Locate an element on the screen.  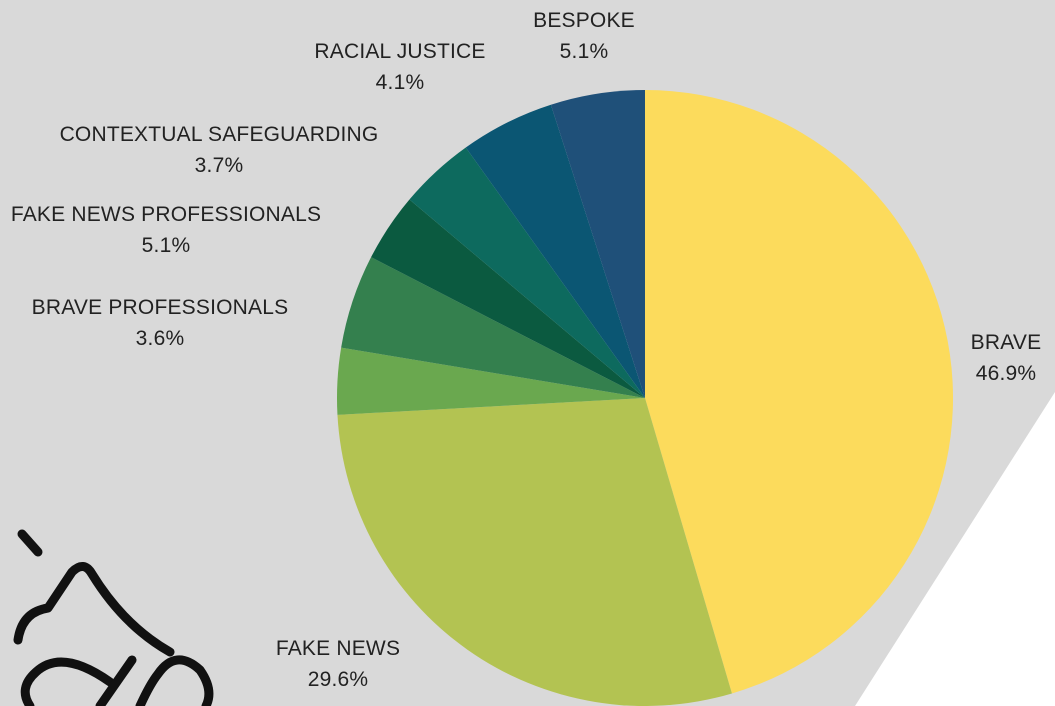
slice-label-brave: BRAVE 46.9% is located at coordinates (1006, 358).